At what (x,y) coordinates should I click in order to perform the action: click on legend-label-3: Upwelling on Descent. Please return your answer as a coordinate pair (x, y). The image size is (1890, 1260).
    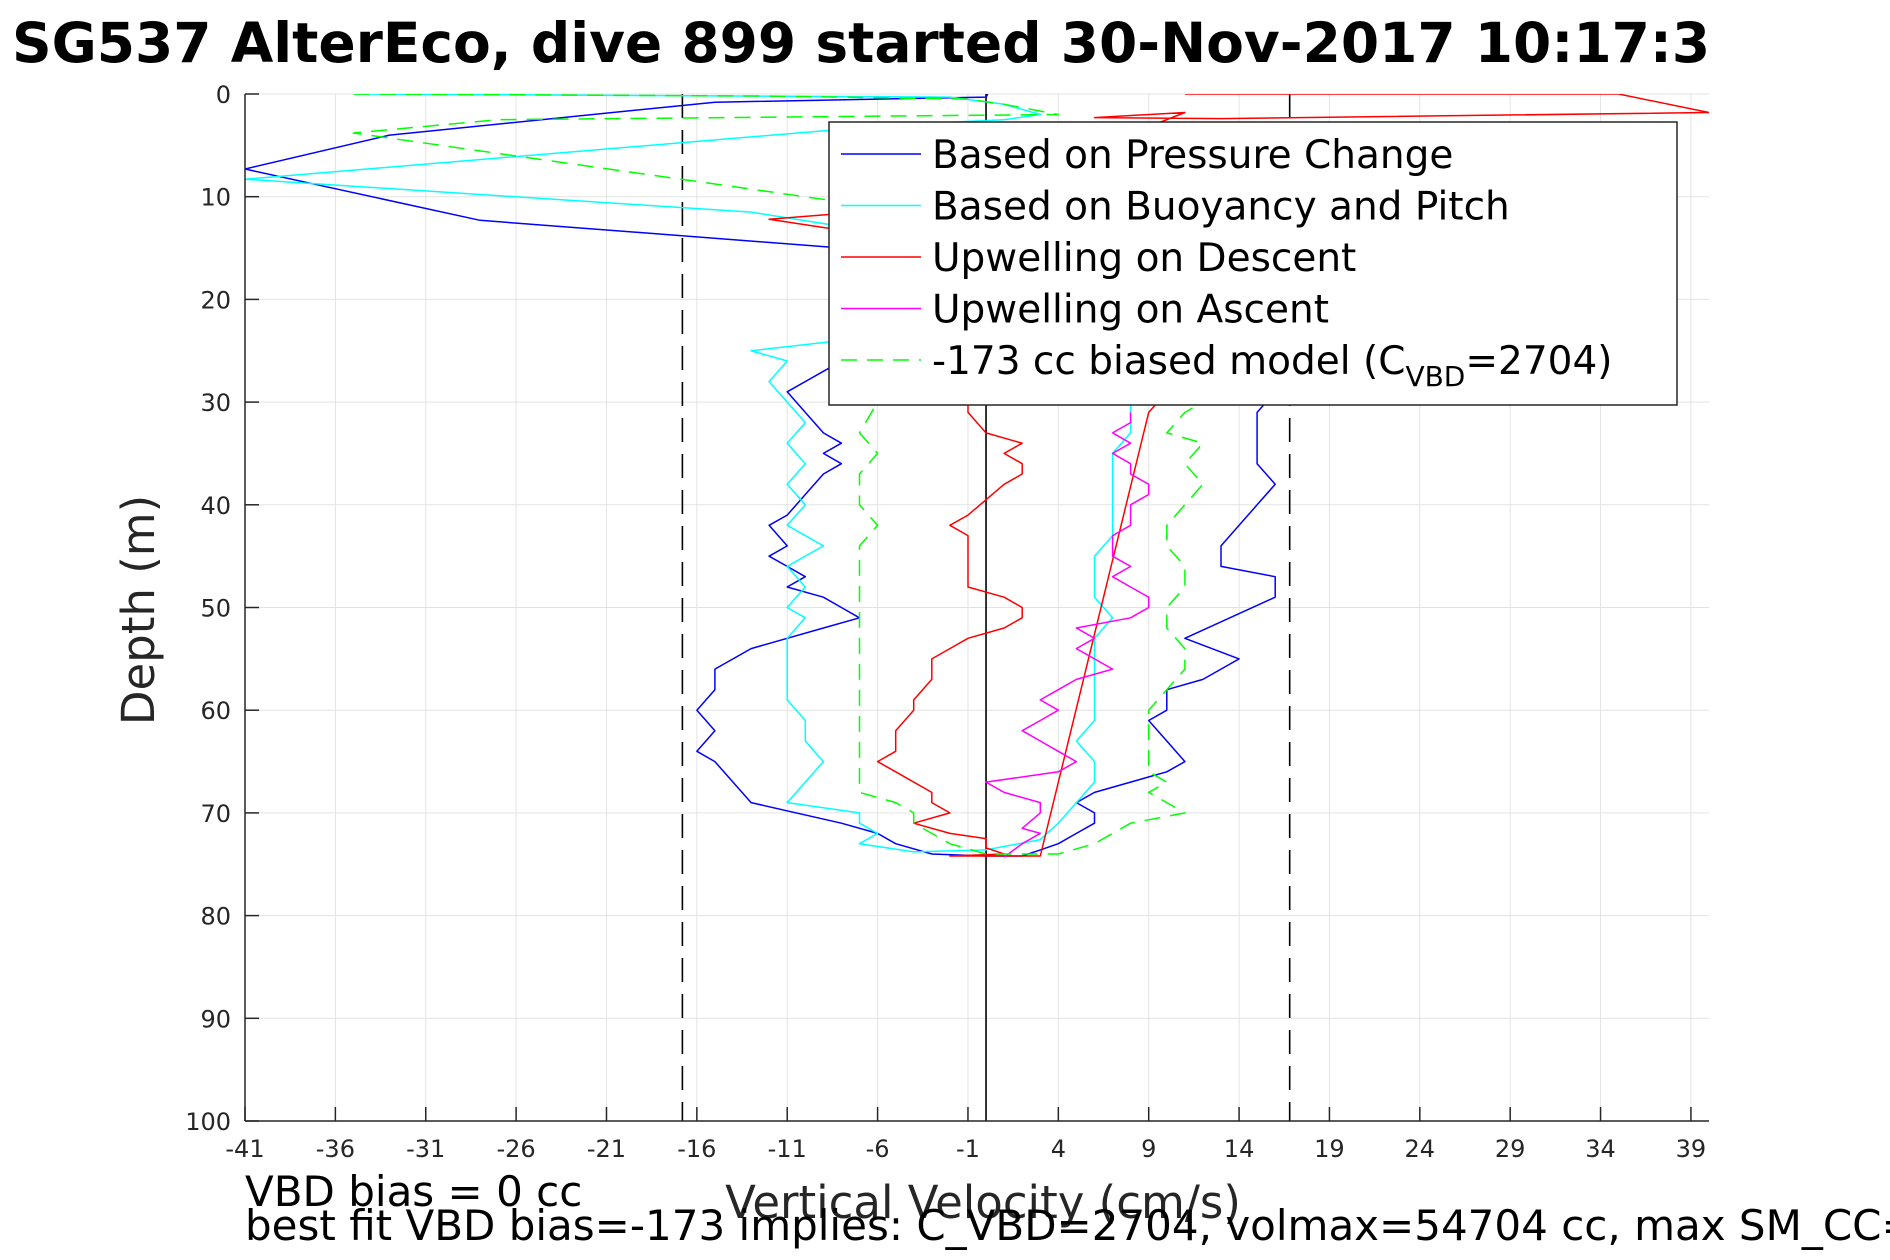
    Looking at the image, I should click on (1144, 258).